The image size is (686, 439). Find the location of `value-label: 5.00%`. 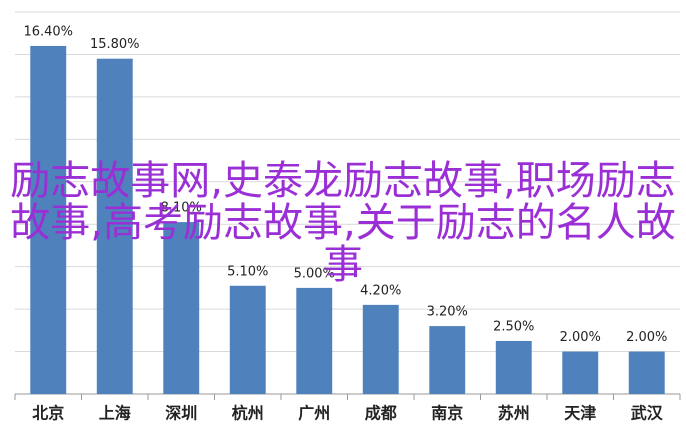

value-label: 5.00% is located at coordinates (314, 273).